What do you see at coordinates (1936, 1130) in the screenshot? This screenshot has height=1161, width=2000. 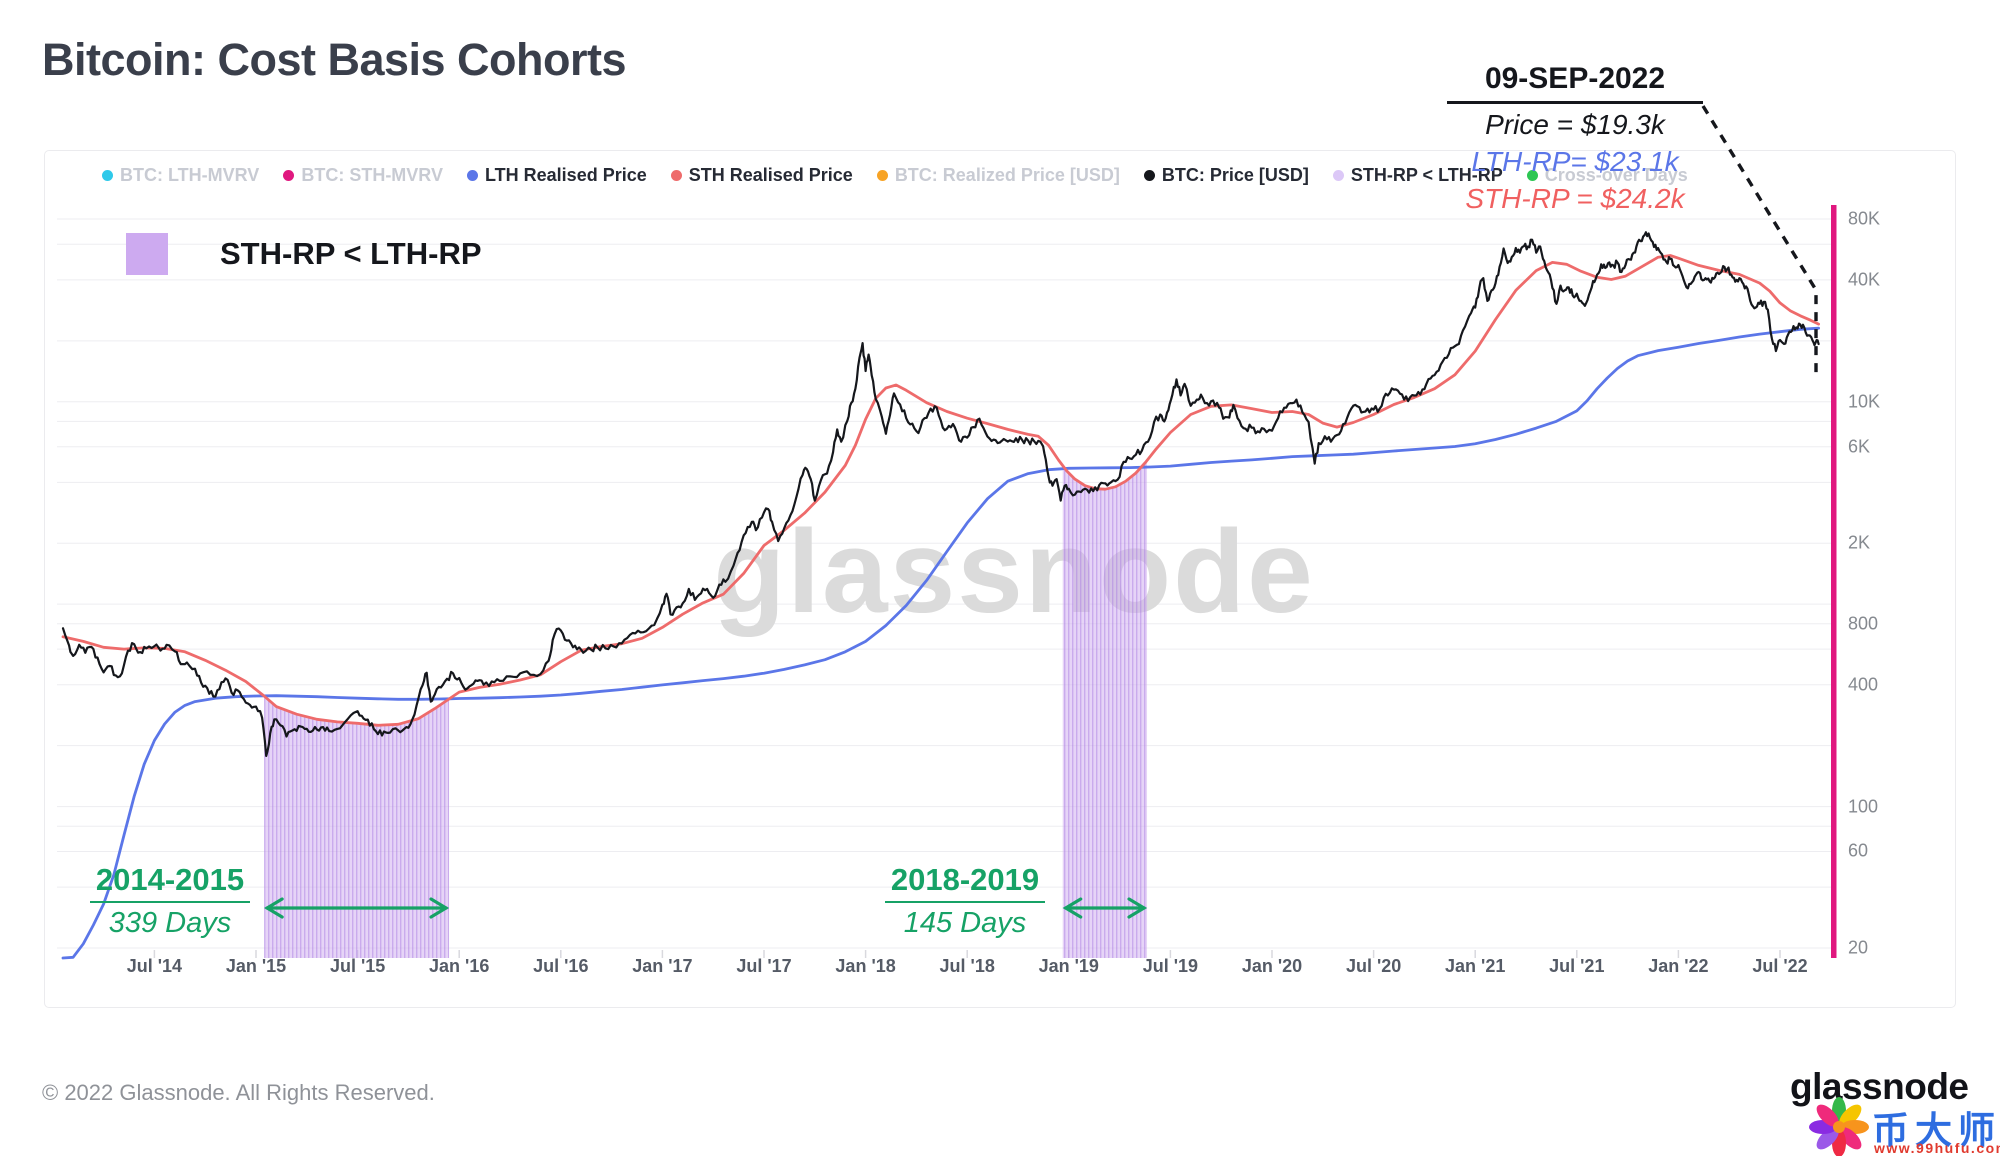 I see `cn-logo-name: 币大师` at bounding box center [1936, 1130].